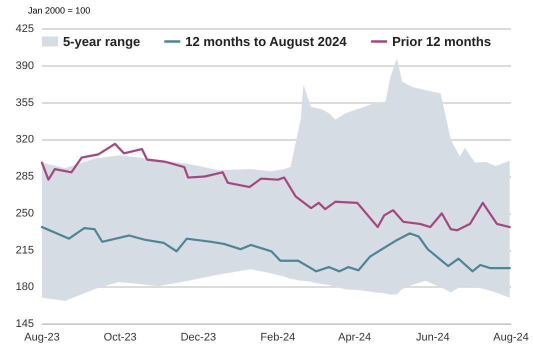 This screenshot has height=348, width=533. What do you see at coordinates (275, 249) in the screenshot?
I see `line-series` at bounding box center [275, 249].